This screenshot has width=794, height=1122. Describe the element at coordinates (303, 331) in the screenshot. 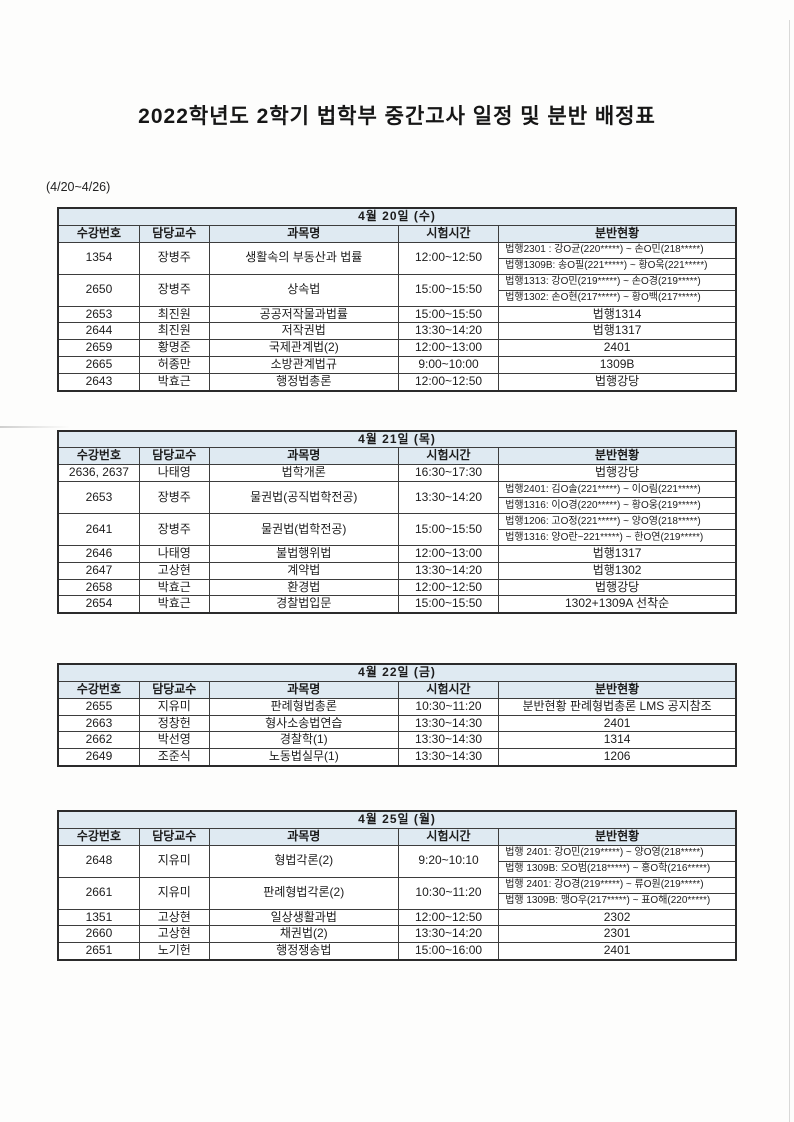

I see `cell-subject: 저작권법` at that location.